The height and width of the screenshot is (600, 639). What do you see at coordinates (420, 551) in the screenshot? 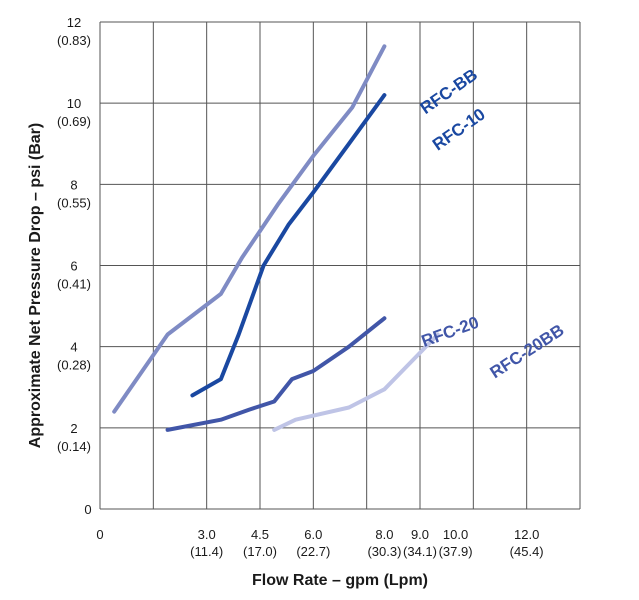
I see `x-tick-sublabel: (34.1)` at bounding box center [420, 551].